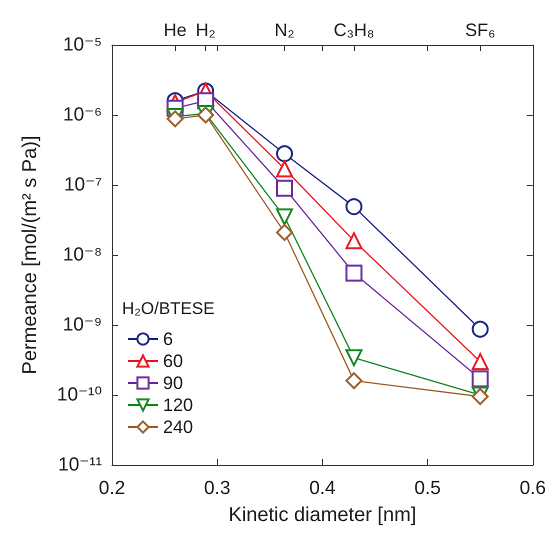  What do you see at coordinates (168, 339) in the screenshot?
I see `legend-label: 6` at bounding box center [168, 339].